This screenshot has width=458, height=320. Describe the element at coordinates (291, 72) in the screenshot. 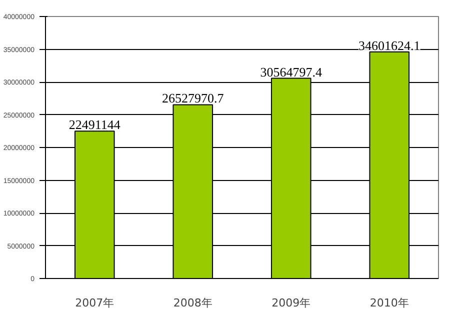

I see `data-label: 30564797.4` at that location.